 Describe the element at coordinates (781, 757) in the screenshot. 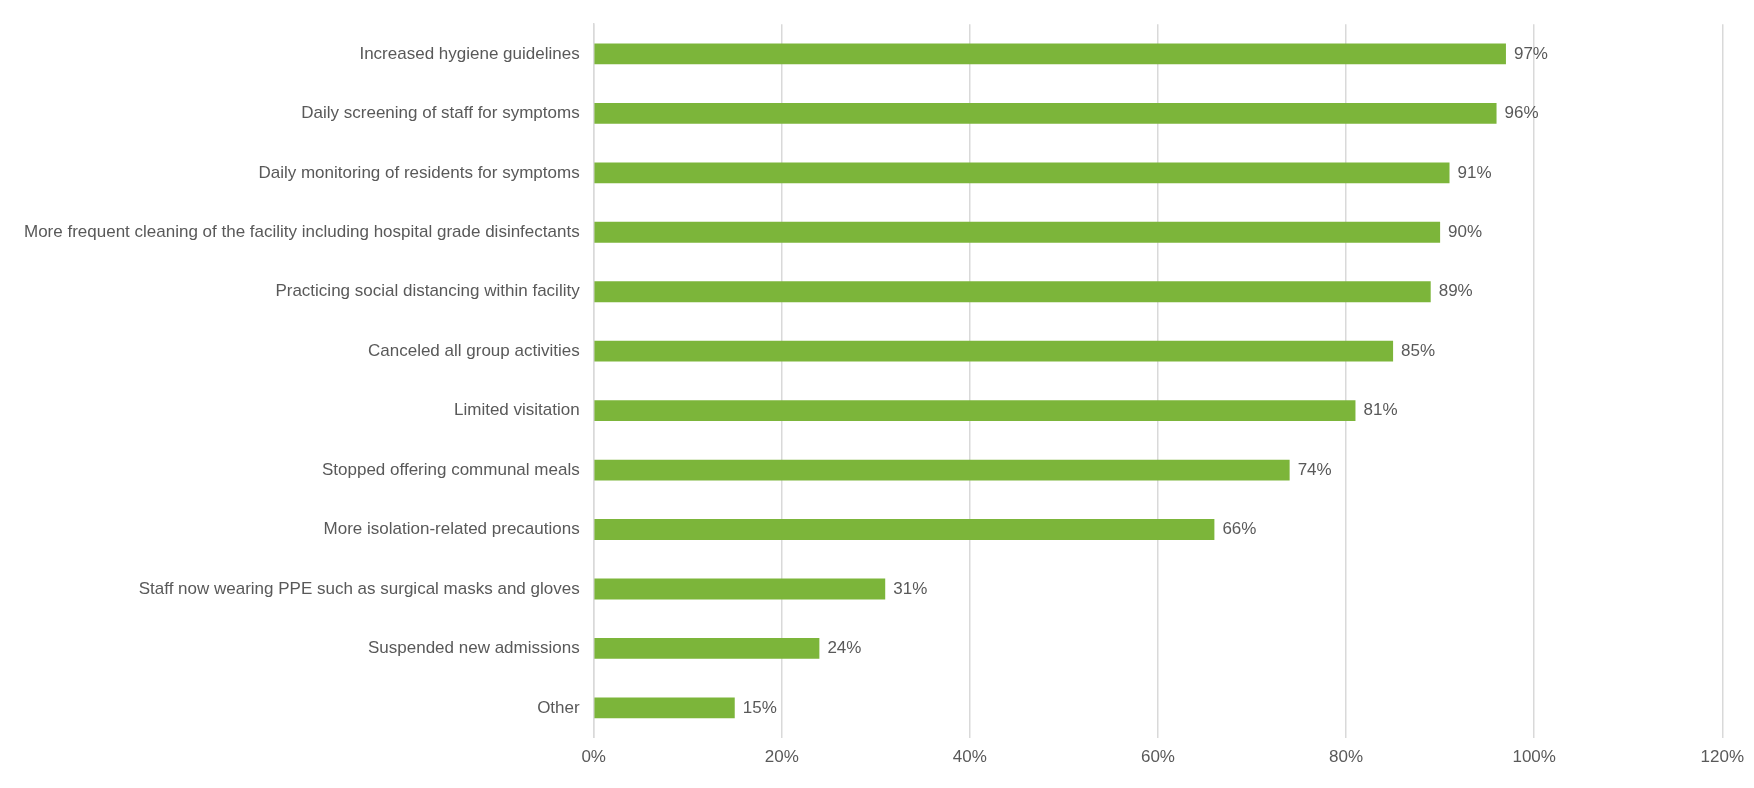

I see `x-tick-label: 20%` at that location.